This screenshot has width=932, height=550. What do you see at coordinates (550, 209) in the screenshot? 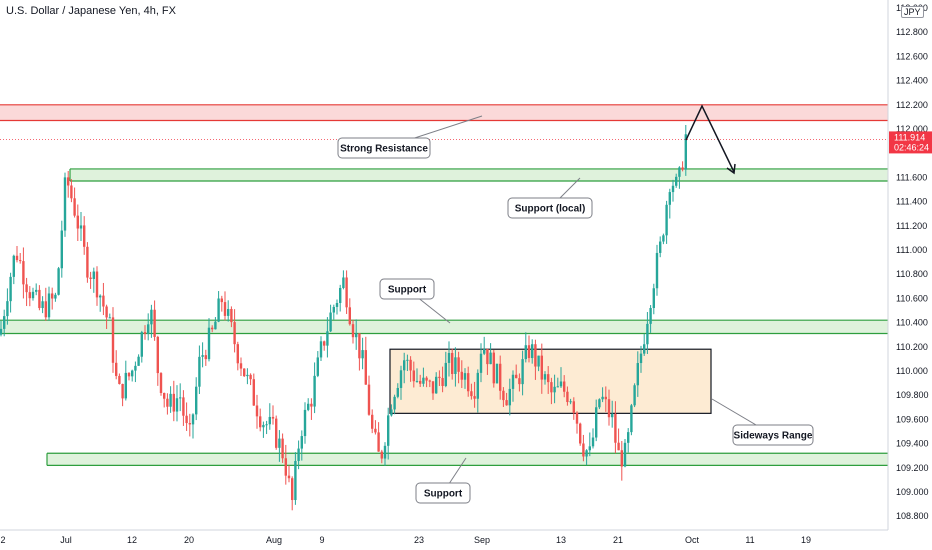
I see `annotation-support-local-label: Support (local)` at bounding box center [550, 209].